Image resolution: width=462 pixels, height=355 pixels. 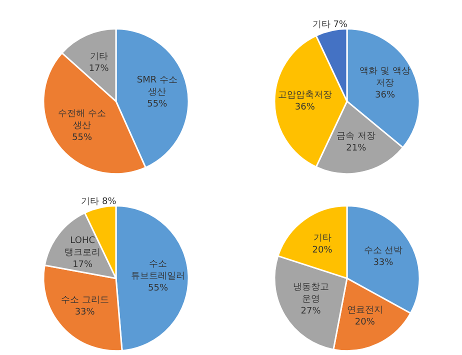 I want to click on slice-label: 연료전지, so click(x=364, y=310).